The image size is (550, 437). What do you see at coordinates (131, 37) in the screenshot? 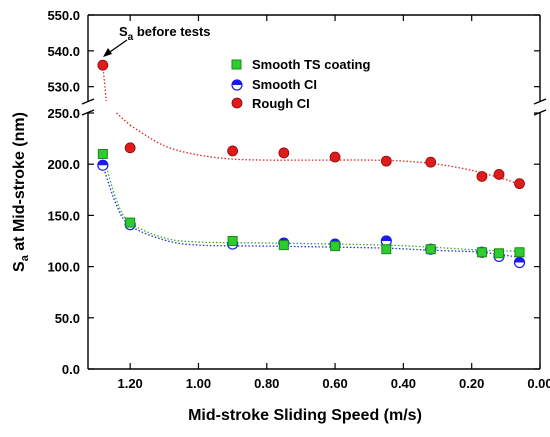
I see `annotation-sub: a` at bounding box center [131, 37].